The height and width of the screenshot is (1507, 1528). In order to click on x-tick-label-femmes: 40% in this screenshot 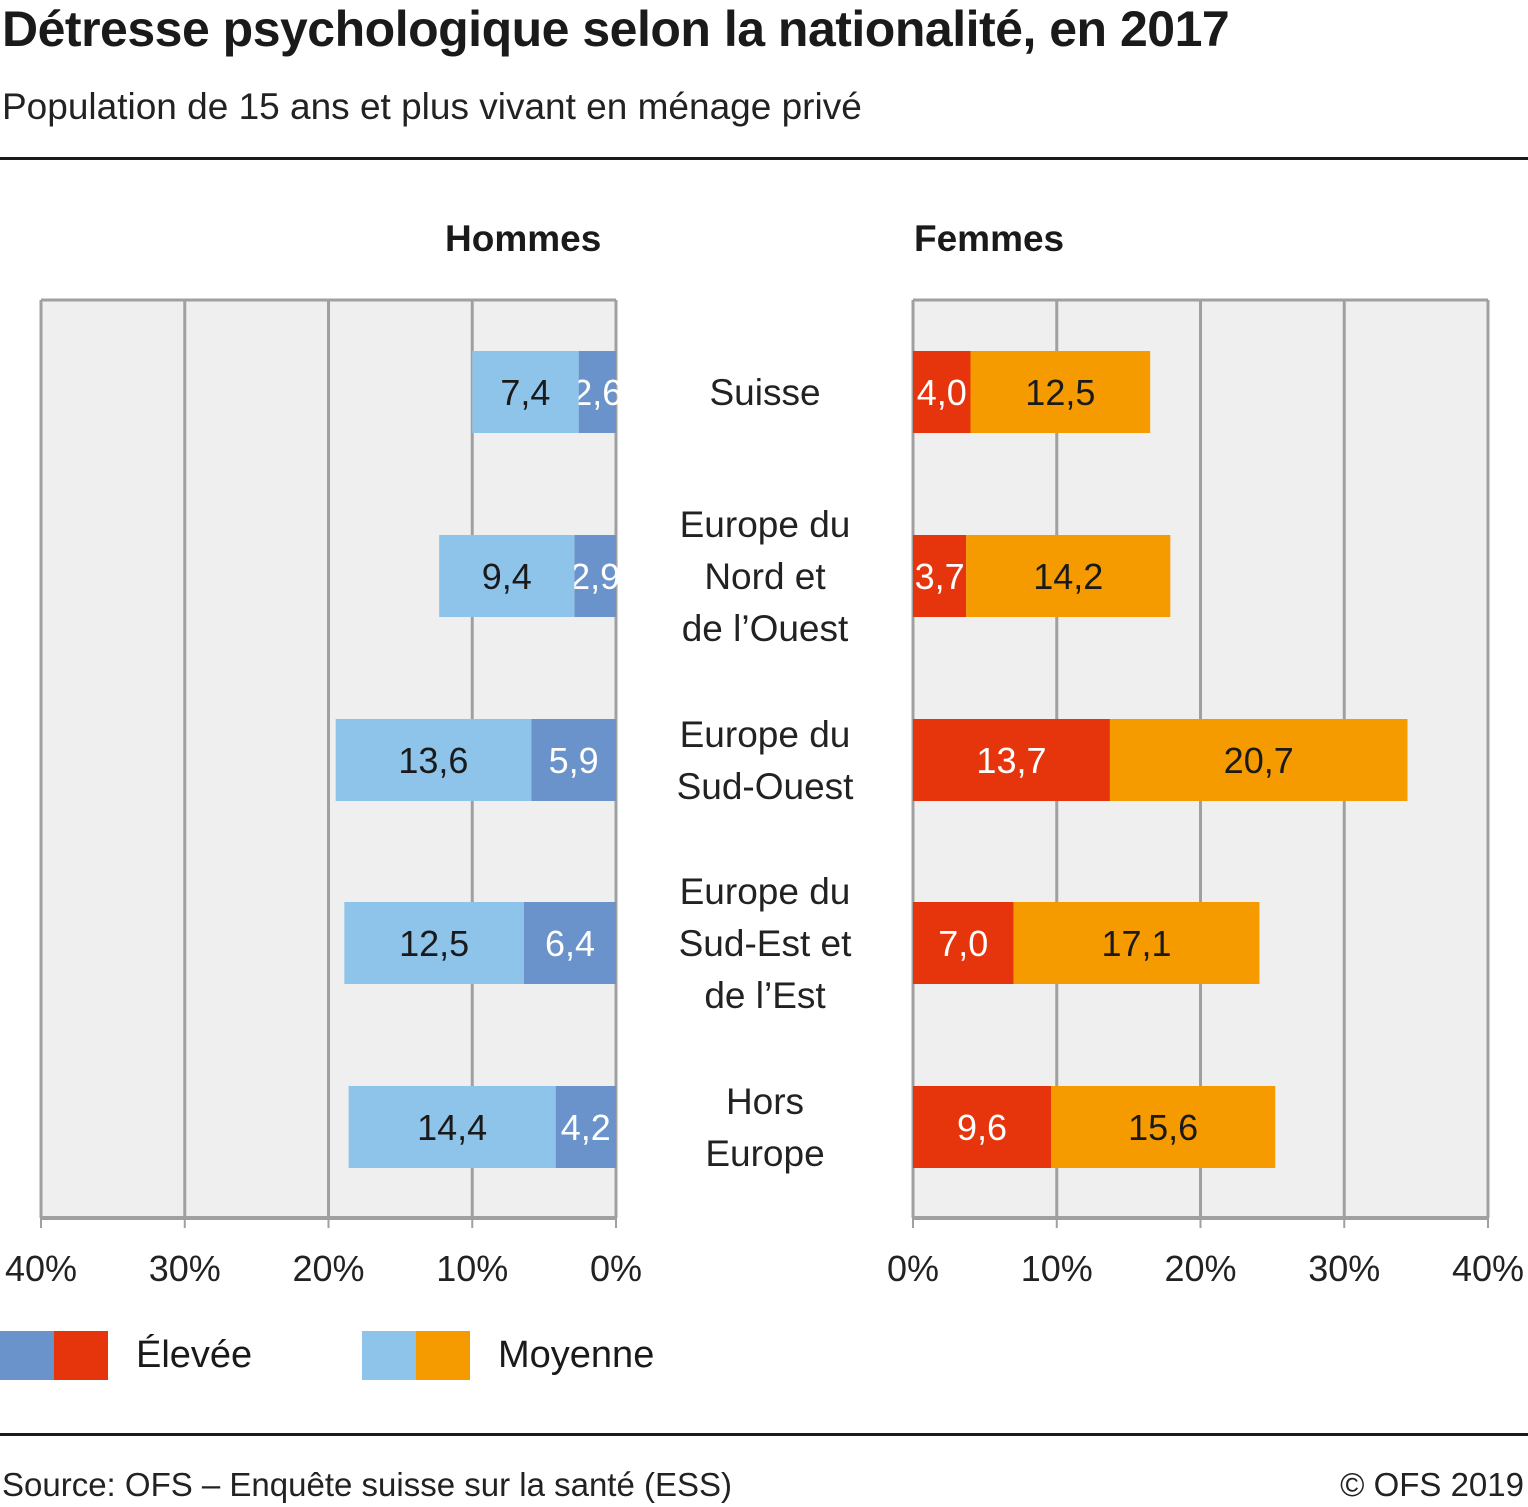, I will do `click(1488, 1268)`.